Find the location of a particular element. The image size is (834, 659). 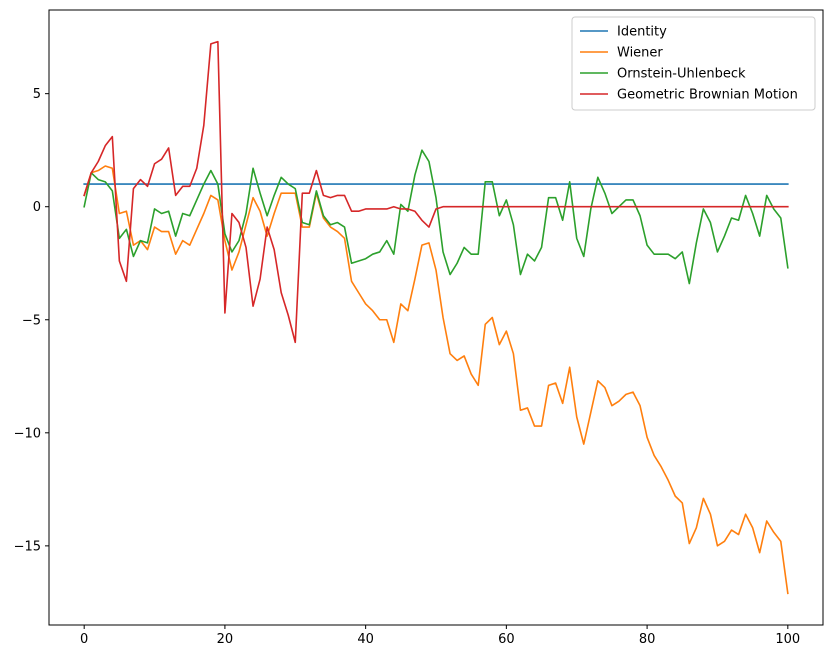

legend-label: Geometric Brownian Motion is located at coordinates (707, 95).